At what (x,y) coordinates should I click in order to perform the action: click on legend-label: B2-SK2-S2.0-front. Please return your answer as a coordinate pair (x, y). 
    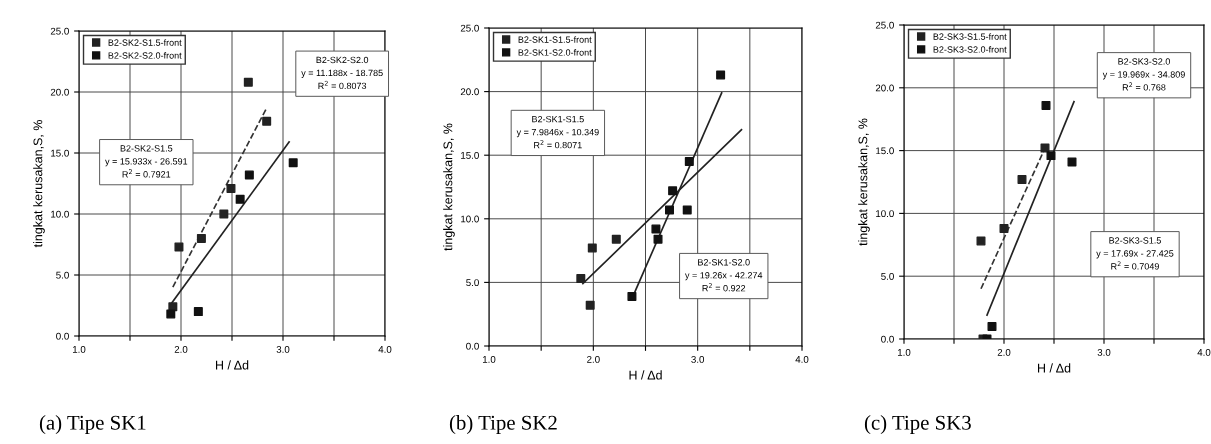
    Looking at the image, I should click on (145, 55).